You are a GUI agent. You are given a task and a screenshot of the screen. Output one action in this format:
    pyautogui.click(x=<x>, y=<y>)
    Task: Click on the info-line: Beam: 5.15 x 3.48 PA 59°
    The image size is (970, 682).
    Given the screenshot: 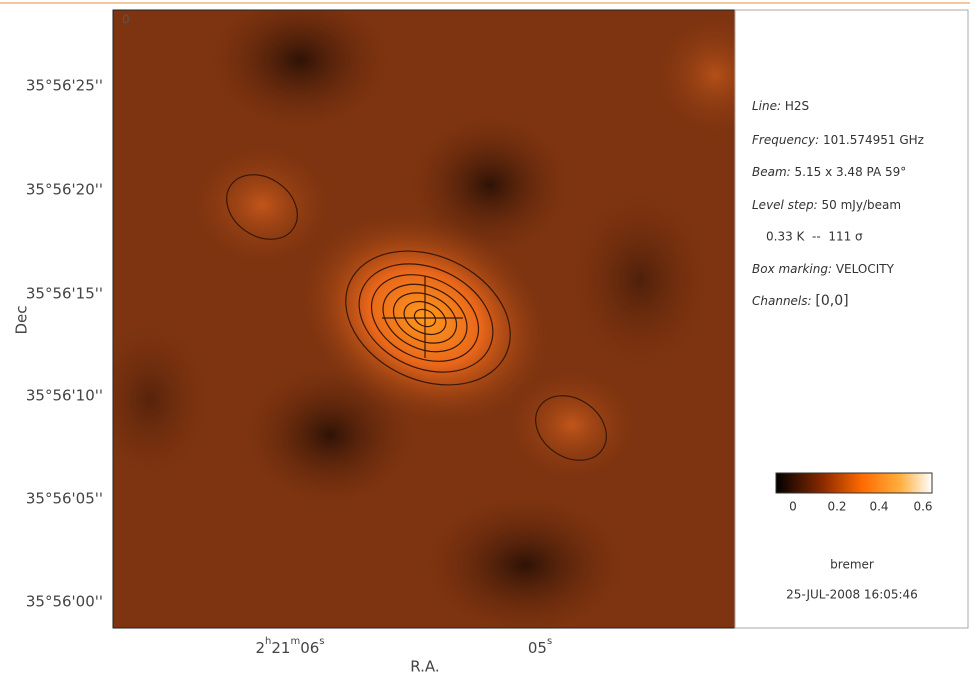 What is the action you would take?
    pyautogui.click(x=829, y=172)
    